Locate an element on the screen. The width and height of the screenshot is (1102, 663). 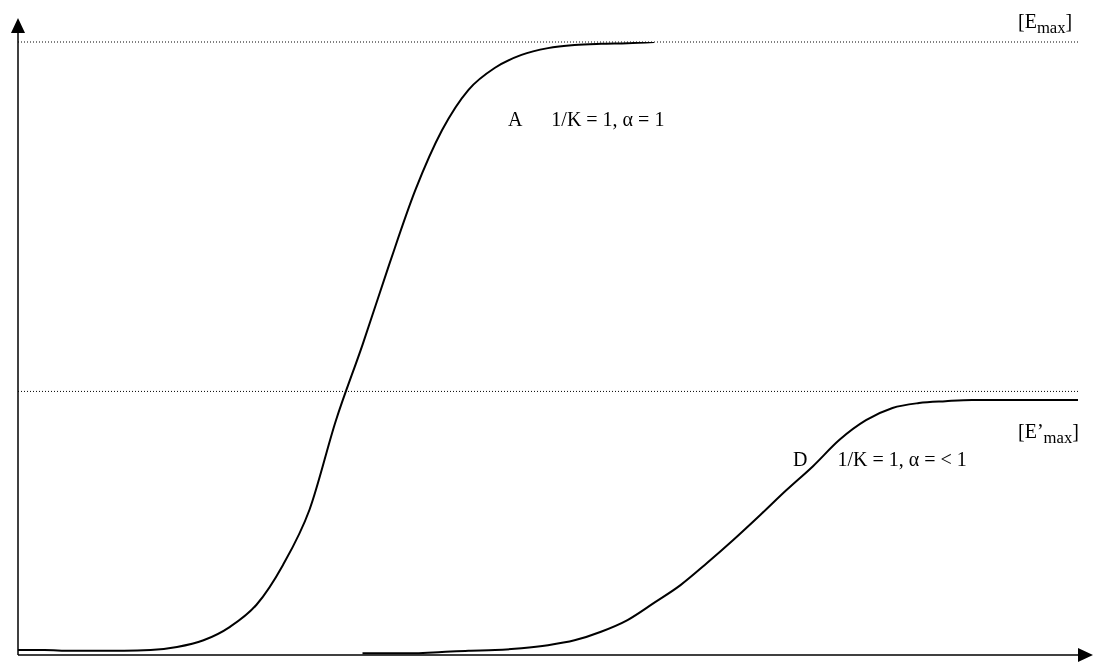
annotation: D 1/K = 1, α = < 1 is located at coordinates (880, 459).